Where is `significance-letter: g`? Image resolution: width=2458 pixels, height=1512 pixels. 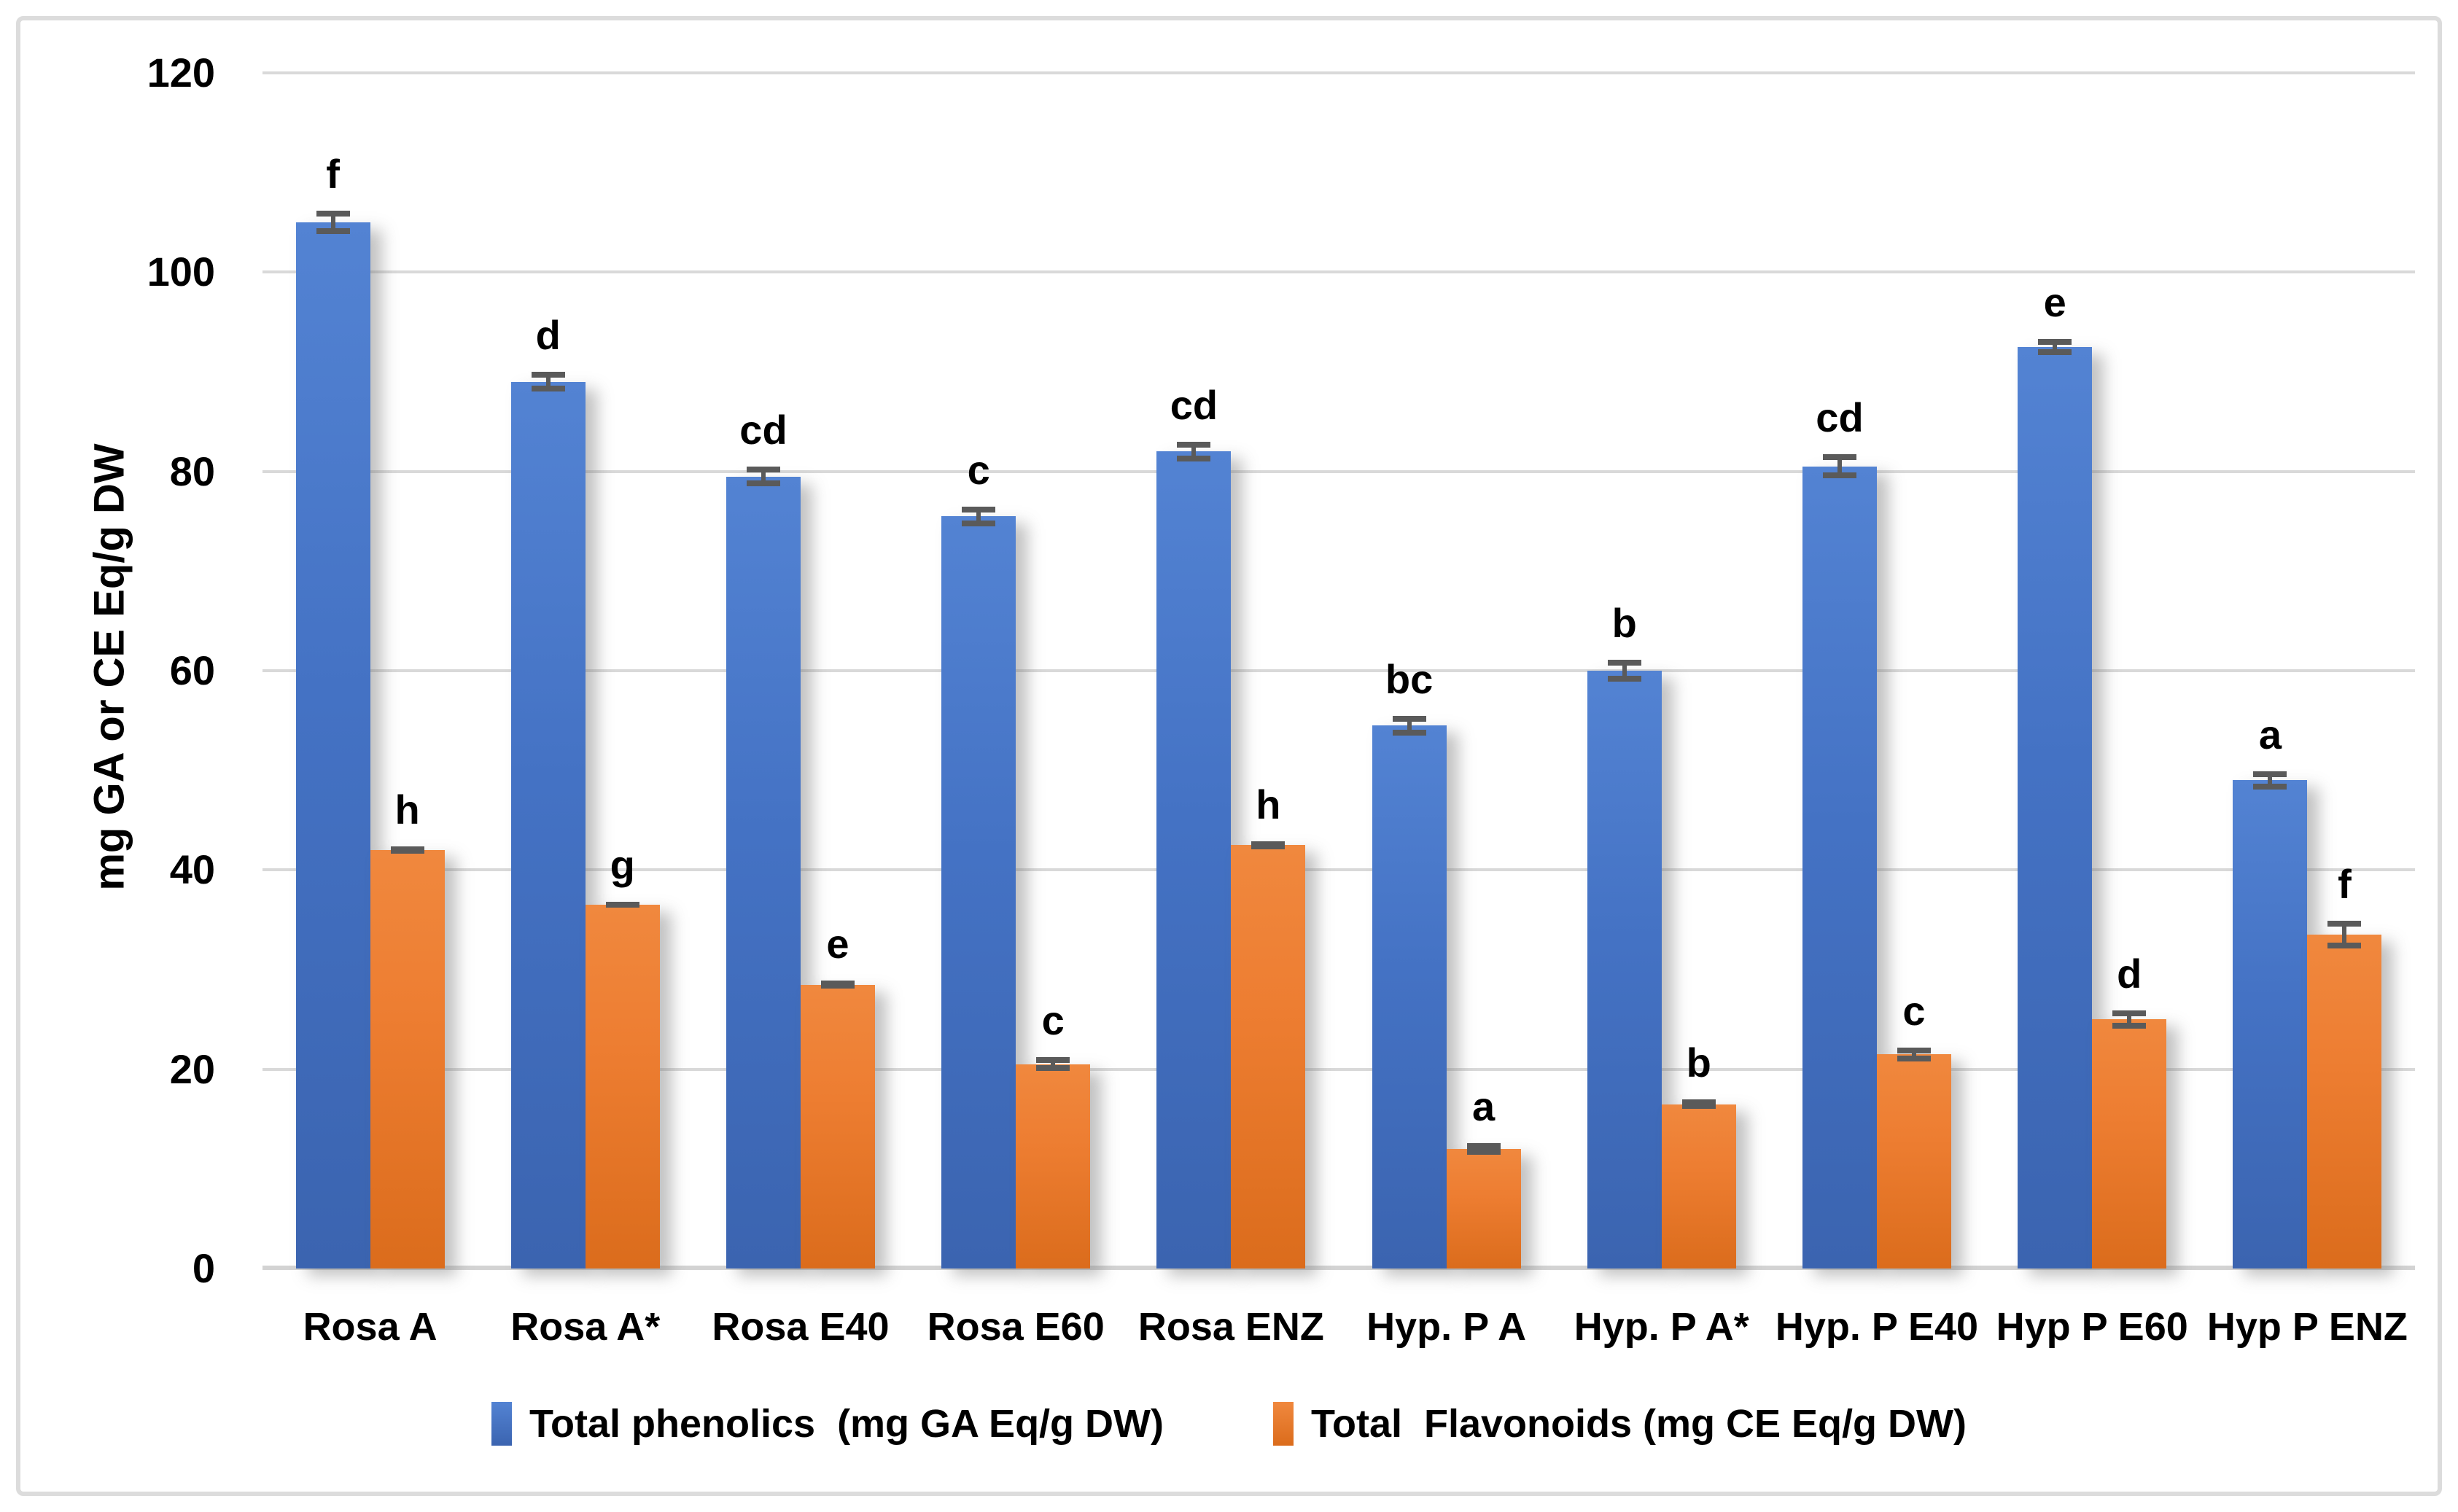 significance-letter: g is located at coordinates (622, 865).